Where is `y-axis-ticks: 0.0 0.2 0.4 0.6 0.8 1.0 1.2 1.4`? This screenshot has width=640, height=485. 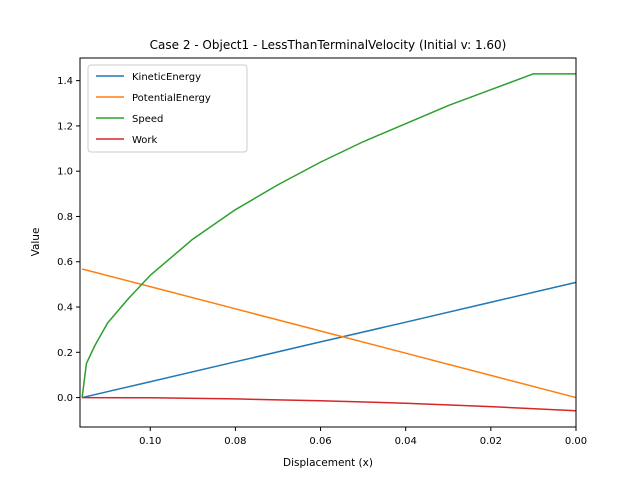
y-axis-ticks: 0.0 0.2 0.4 0.6 0.8 1.0 1.2 1.4 is located at coordinates (68, 240).